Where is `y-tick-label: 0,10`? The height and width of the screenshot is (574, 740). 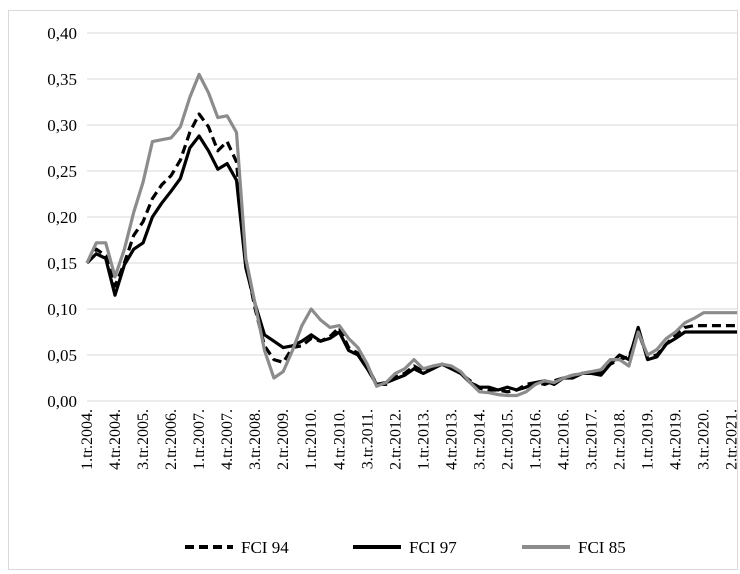 y-tick-label: 0,10 is located at coordinates (62, 309).